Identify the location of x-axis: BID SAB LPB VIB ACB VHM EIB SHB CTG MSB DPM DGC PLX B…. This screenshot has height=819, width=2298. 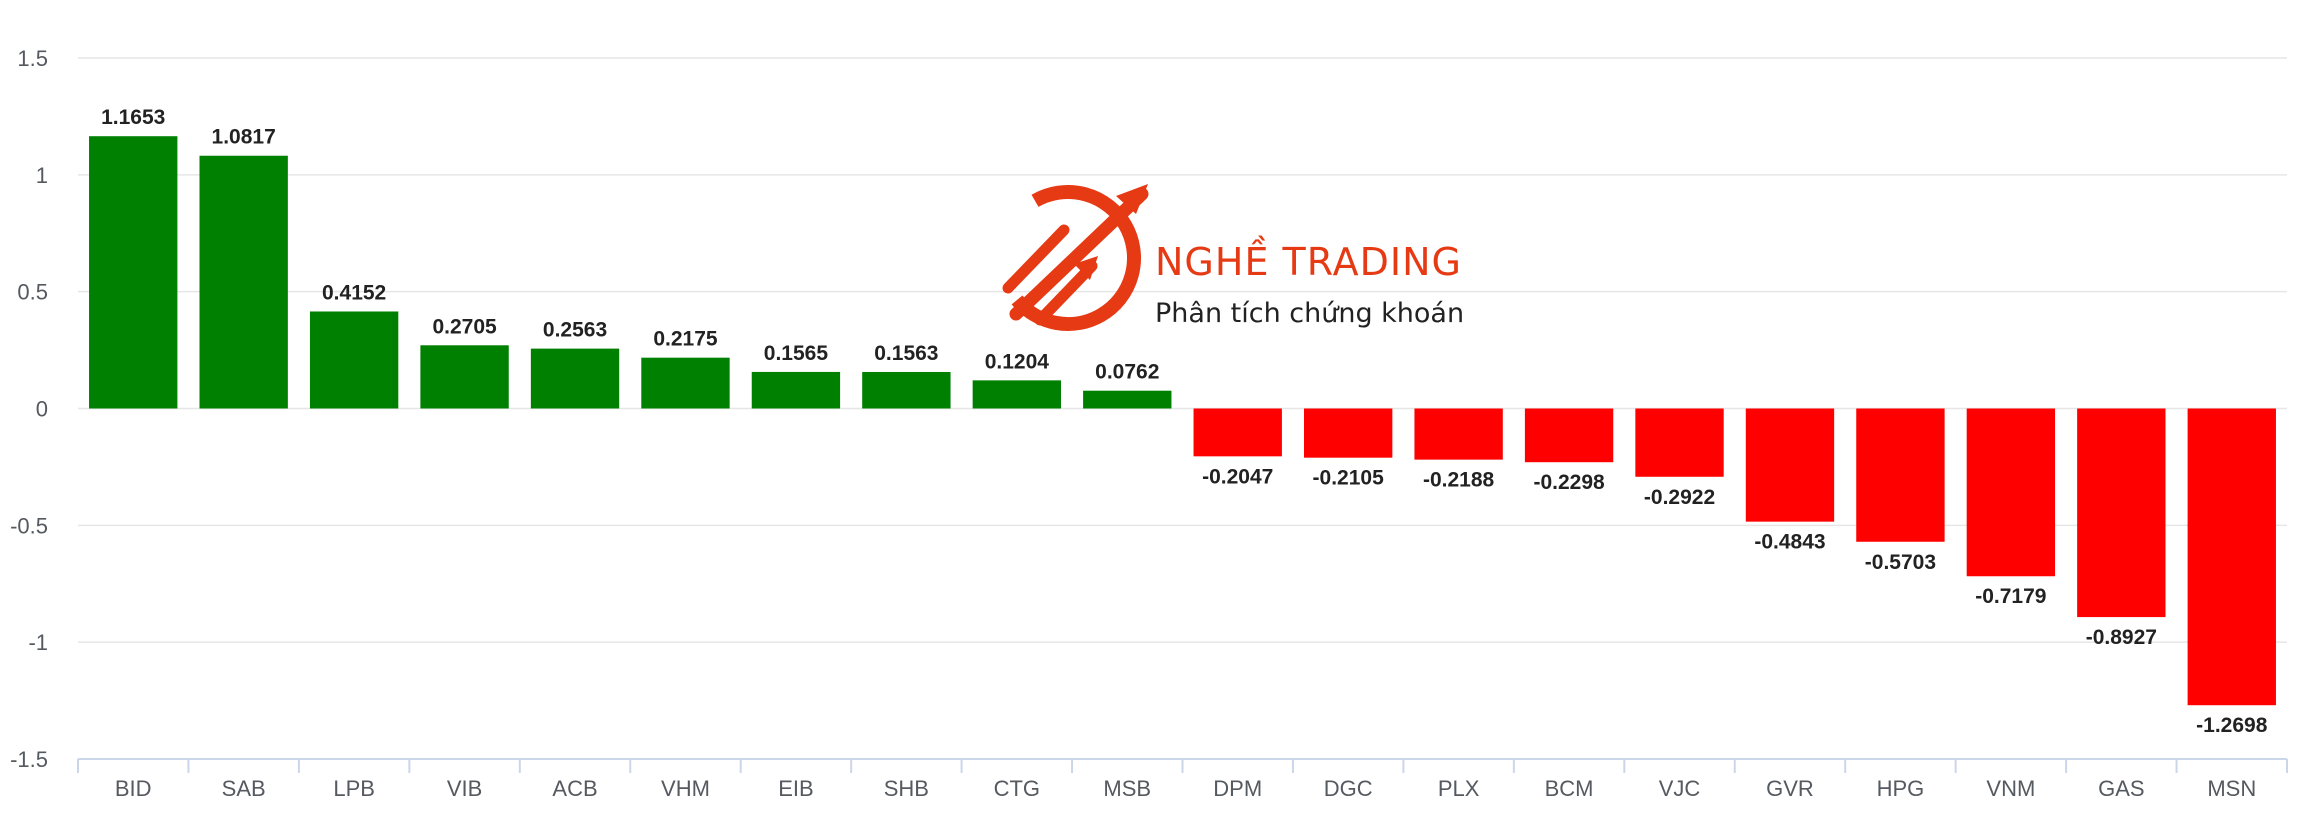
(1182, 779).